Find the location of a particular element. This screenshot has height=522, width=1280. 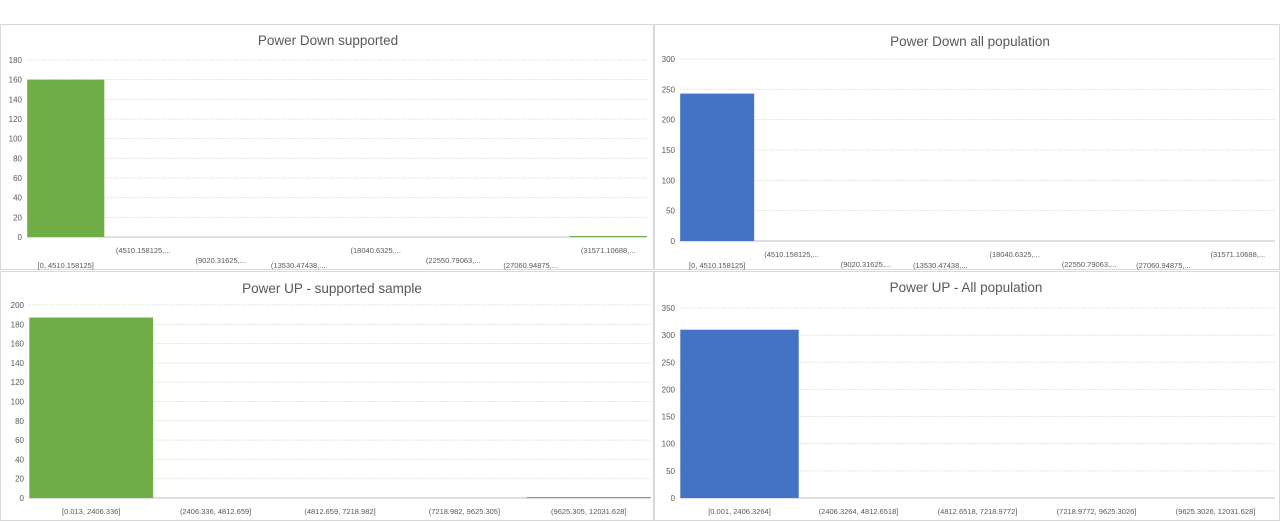

x-tick-label: (7218.9772, 9625.3026] is located at coordinates (1097, 511).